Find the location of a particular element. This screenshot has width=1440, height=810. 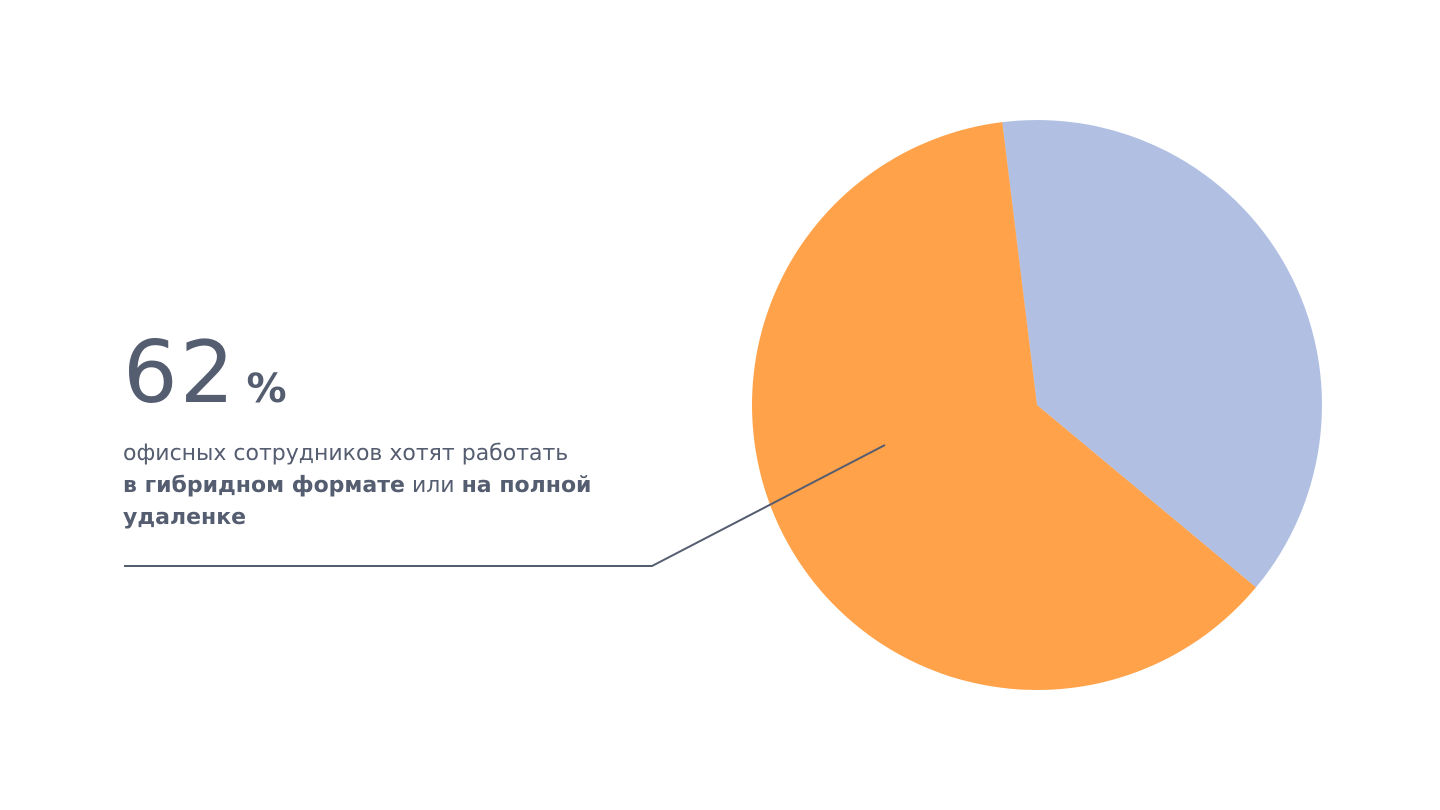

leader-line is located at coordinates (505, 505).